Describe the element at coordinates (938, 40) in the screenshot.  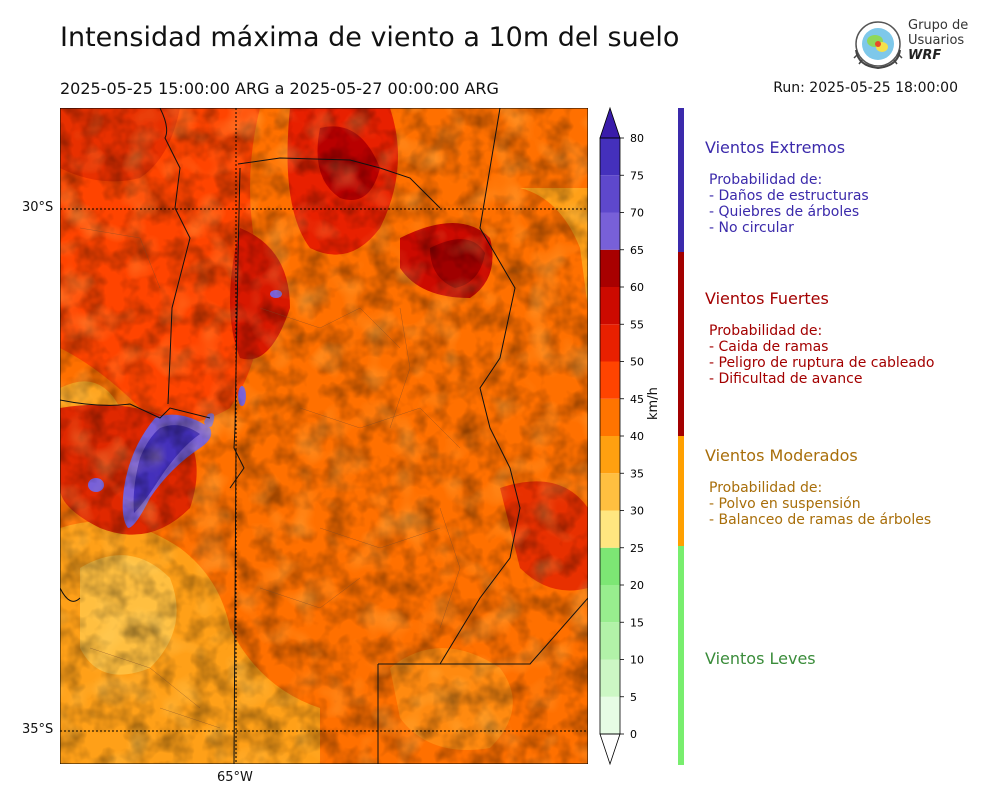
I see `logo-text: Grupo de Usuarios WRF` at that location.